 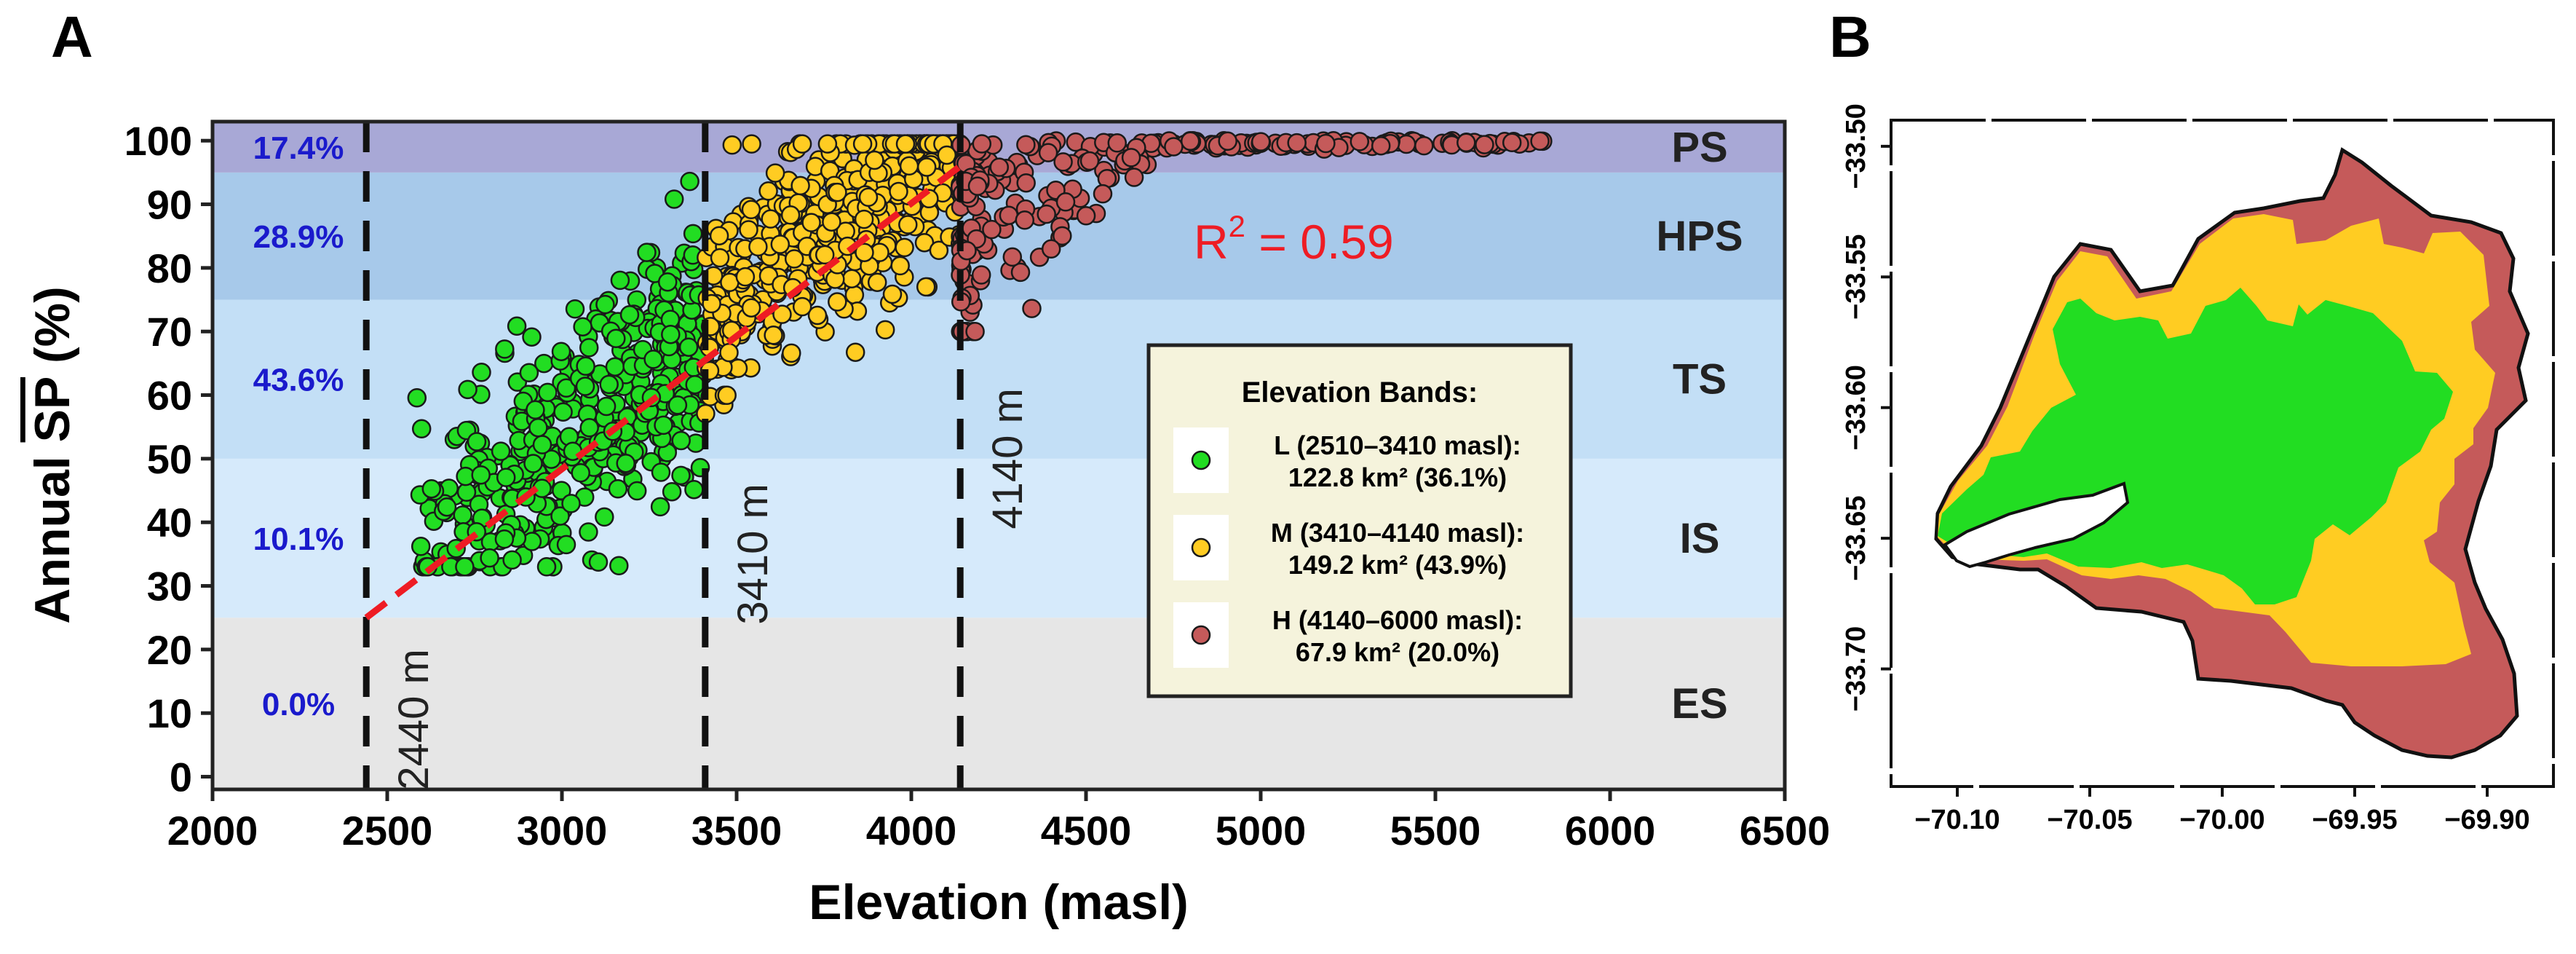 What do you see at coordinates (52, 454) in the screenshot?
I see `y-axis-label: Annual SP (%)` at bounding box center [52, 454].